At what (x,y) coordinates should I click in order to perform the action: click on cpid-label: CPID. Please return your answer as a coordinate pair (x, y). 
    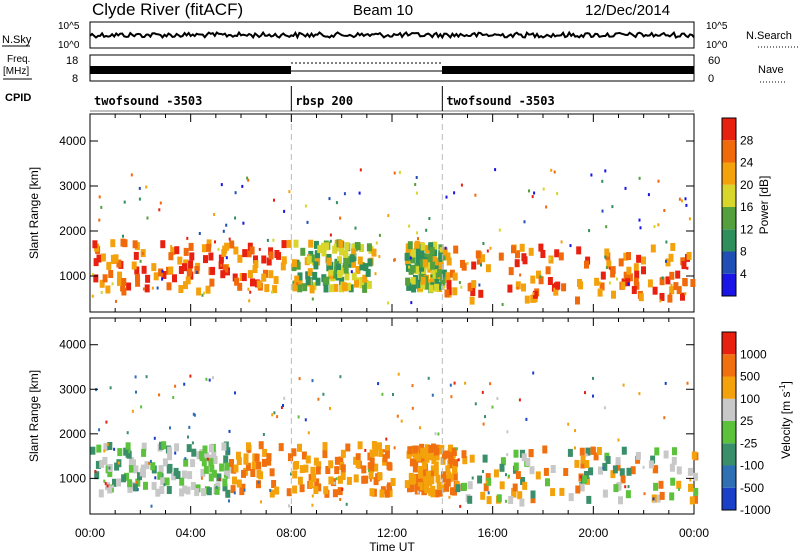
    Looking at the image, I should click on (18, 98).